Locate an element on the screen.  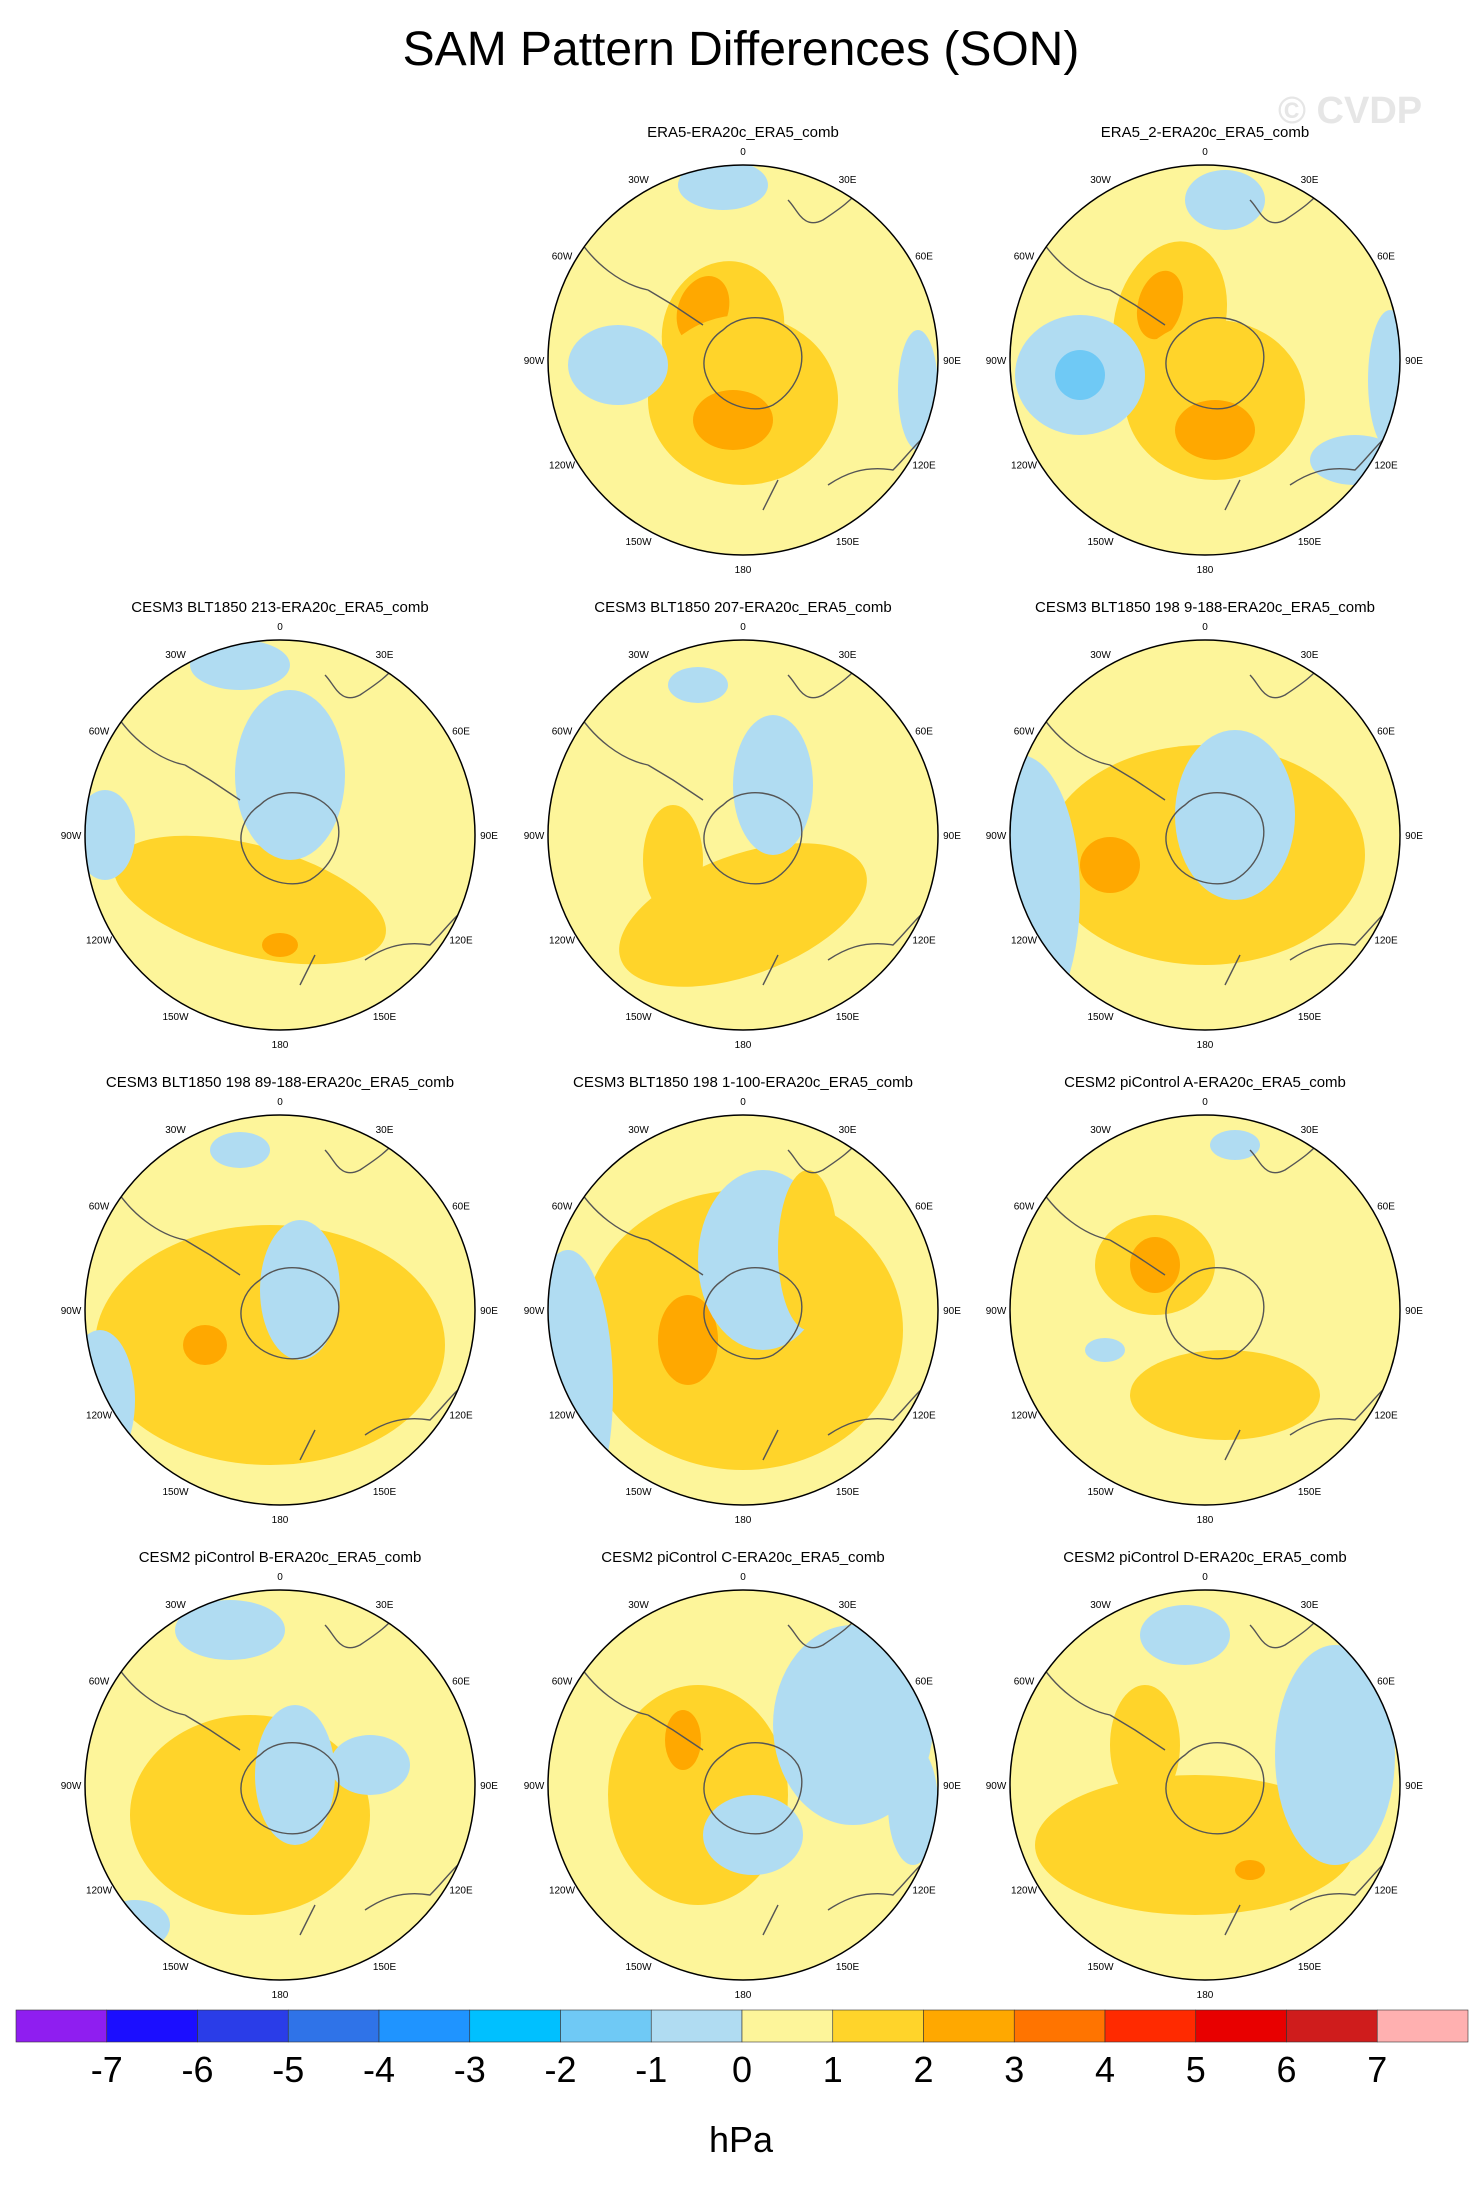
colorbar-unit-label: hPa is located at coordinates (741, 2139).